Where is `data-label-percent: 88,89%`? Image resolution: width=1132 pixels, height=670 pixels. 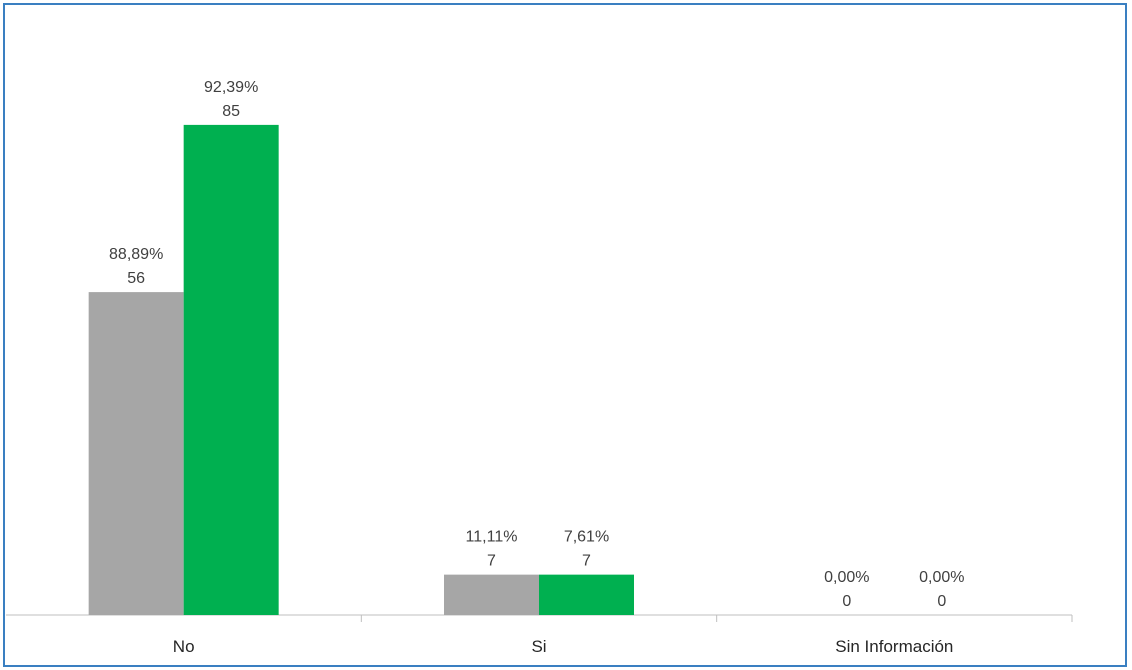 data-label-percent: 88,89% is located at coordinates (136, 254).